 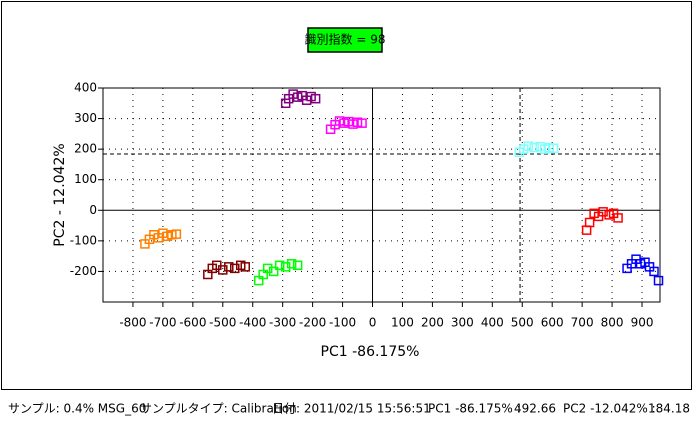 What do you see at coordinates (432, 323) in the screenshot?
I see `x-tick-label: 200` at bounding box center [432, 323].